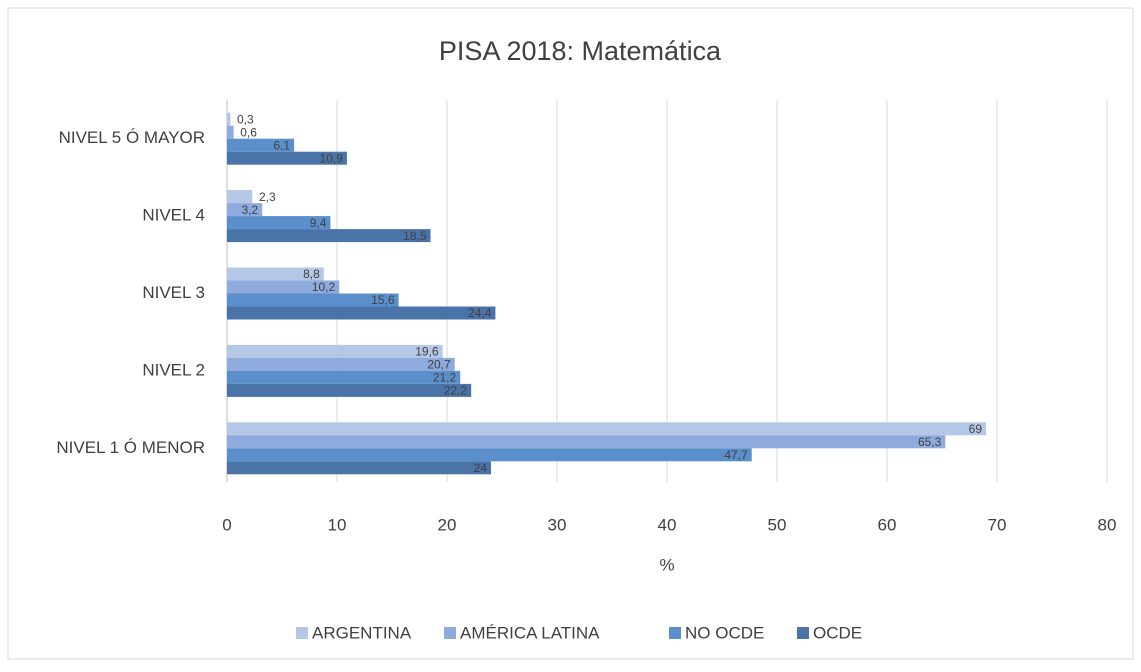  Describe the element at coordinates (530, 632) in the screenshot. I see `legend-label: AMÉRICA LATINA` at that location.